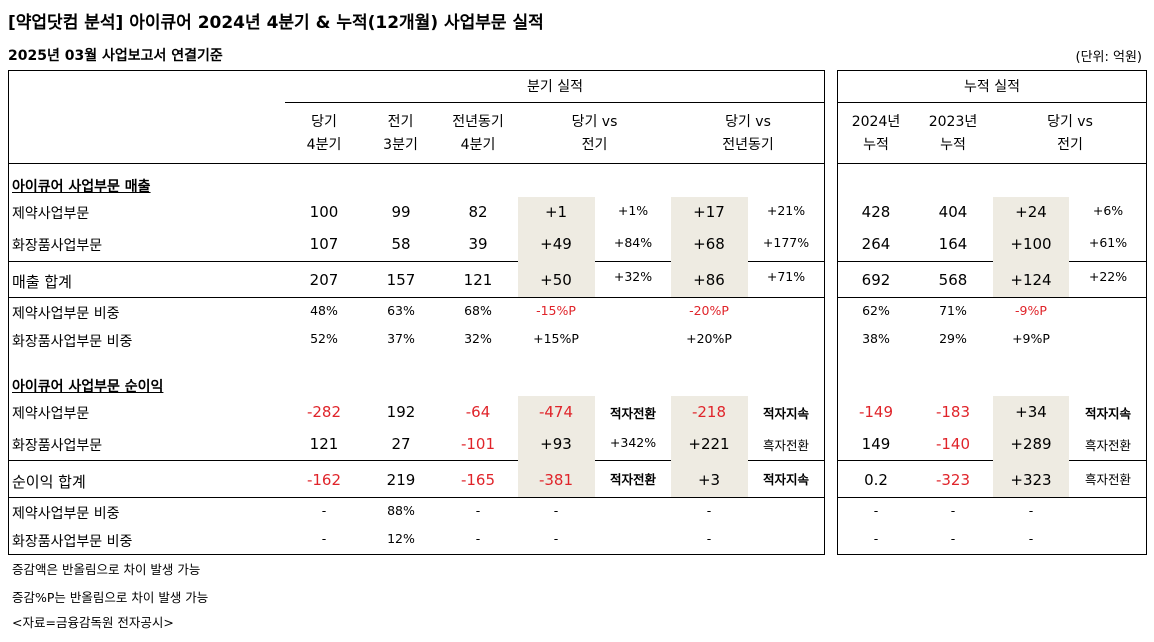 The width and height of the screenshot is (1154, 642). I want to click on header-previous-quarter: 전기 3분기, so click(400, 133).